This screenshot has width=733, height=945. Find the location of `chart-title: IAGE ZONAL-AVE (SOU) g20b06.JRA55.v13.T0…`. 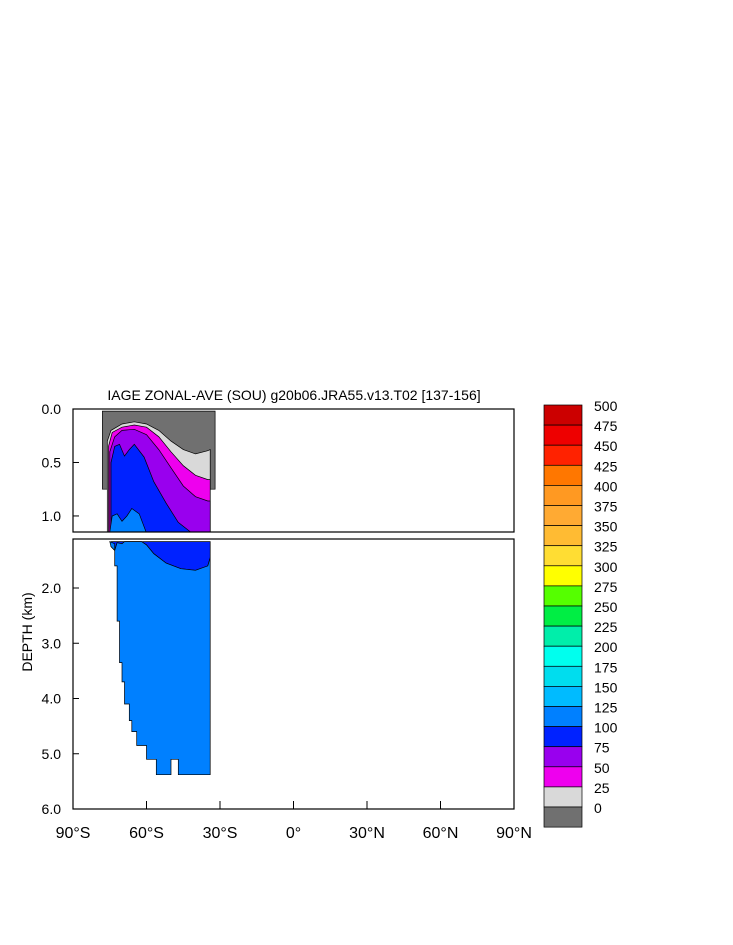

chart-title: IAGE ZONAL-AVE (SOU) g20b06.JRA55.v13.T0… is located at coordinates (293, 395).